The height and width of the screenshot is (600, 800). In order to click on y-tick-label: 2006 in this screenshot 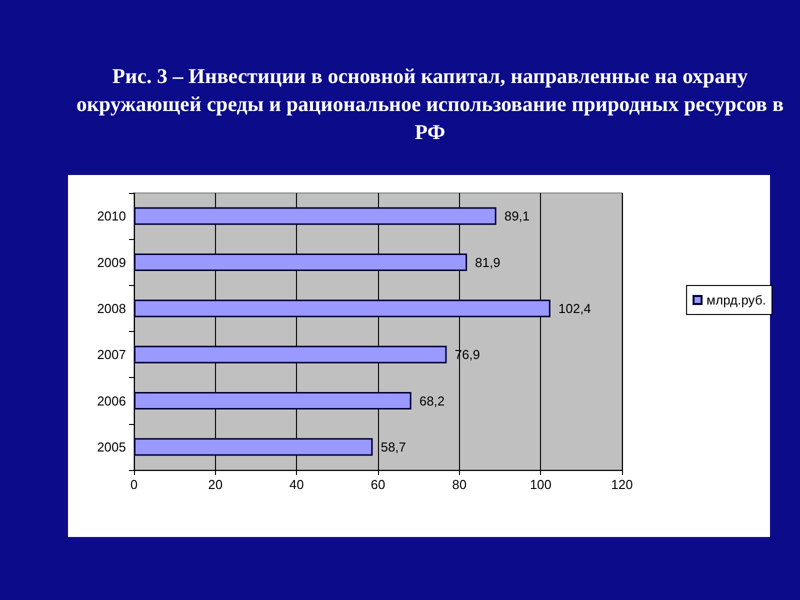, I will do `click(111, 400)`.